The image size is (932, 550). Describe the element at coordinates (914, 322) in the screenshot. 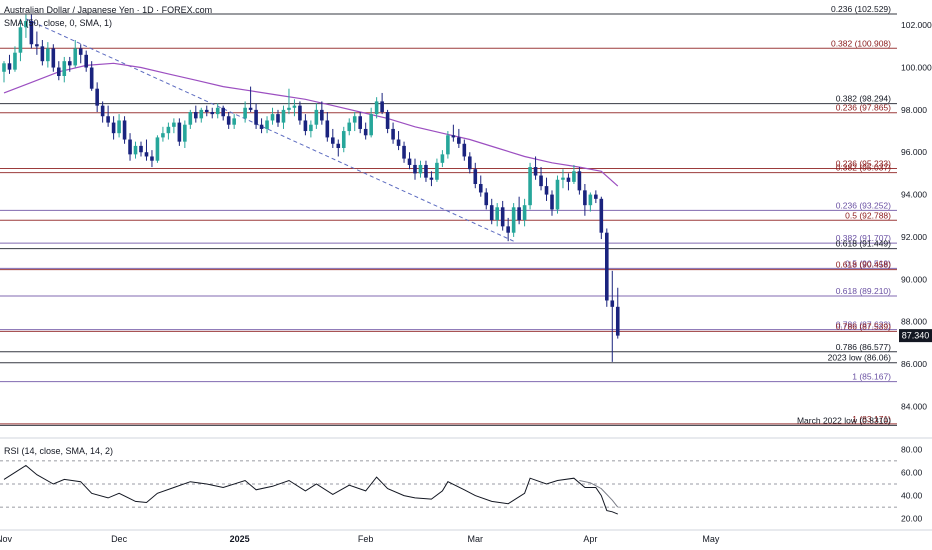

I see `price-tick-label: 88.000` at that location.